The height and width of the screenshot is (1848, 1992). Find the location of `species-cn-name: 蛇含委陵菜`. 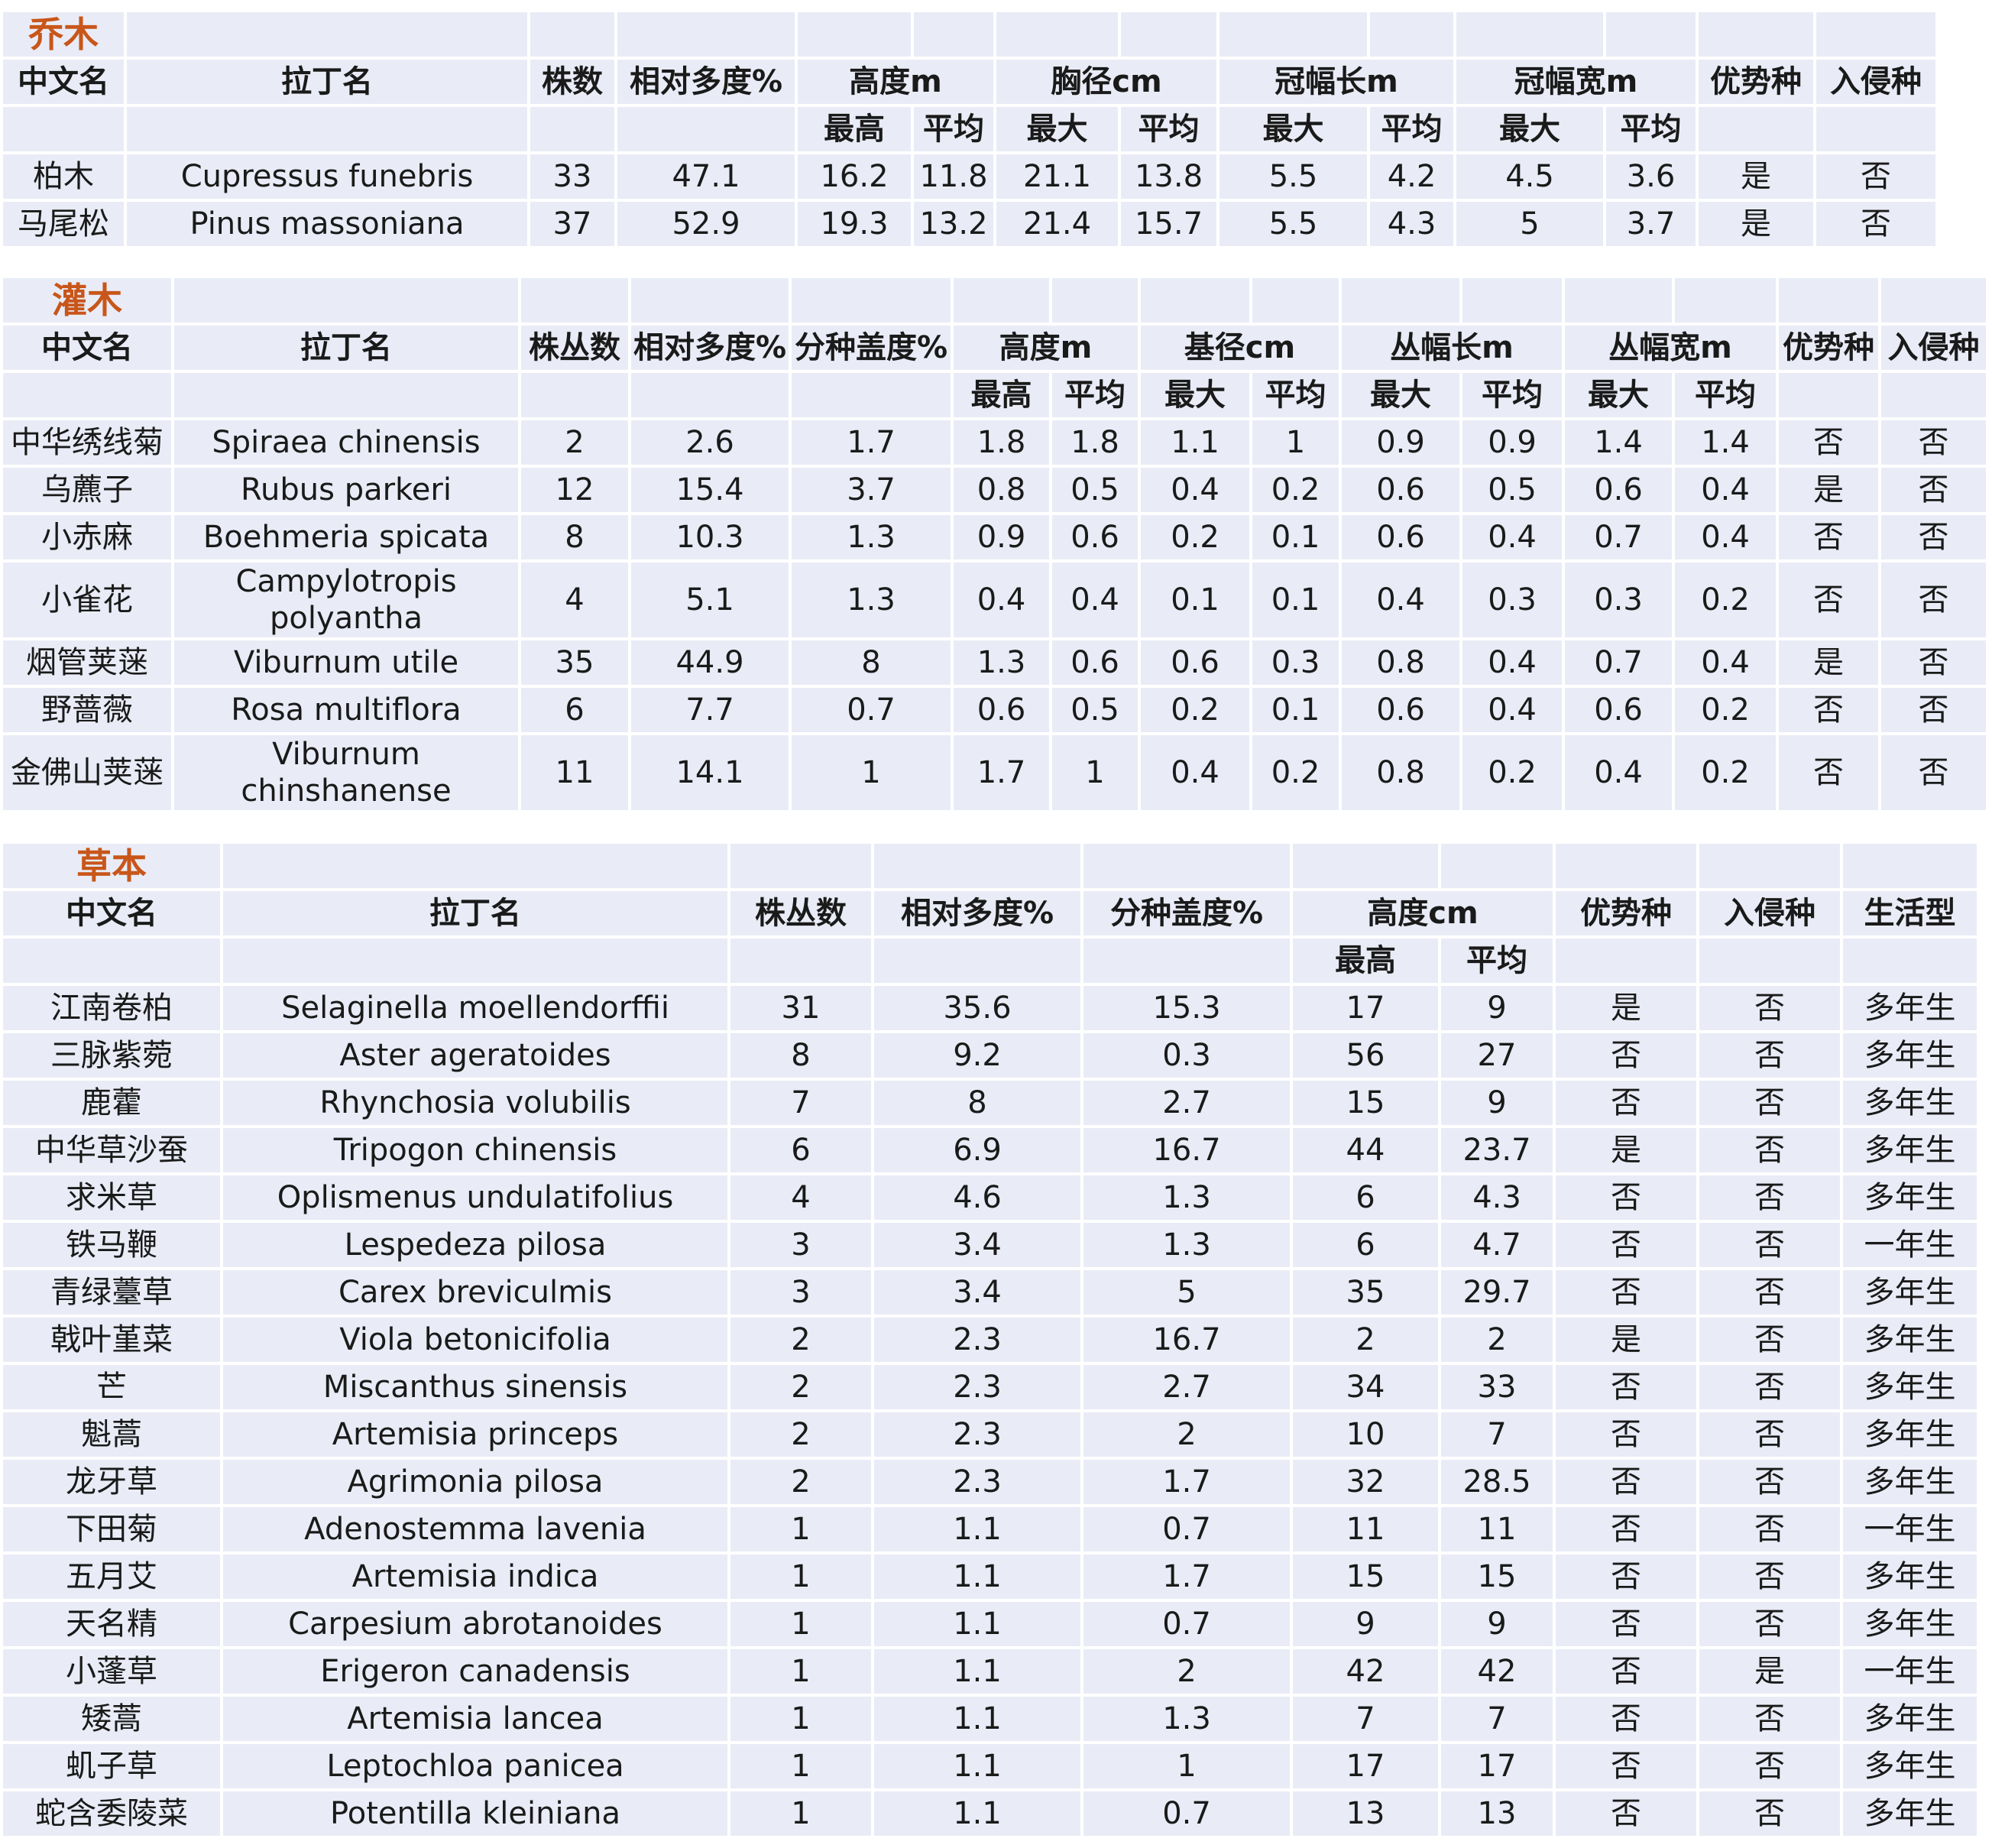

species-cn-name: 蛇含委陵菜 is located at coordinates (111, 1813).